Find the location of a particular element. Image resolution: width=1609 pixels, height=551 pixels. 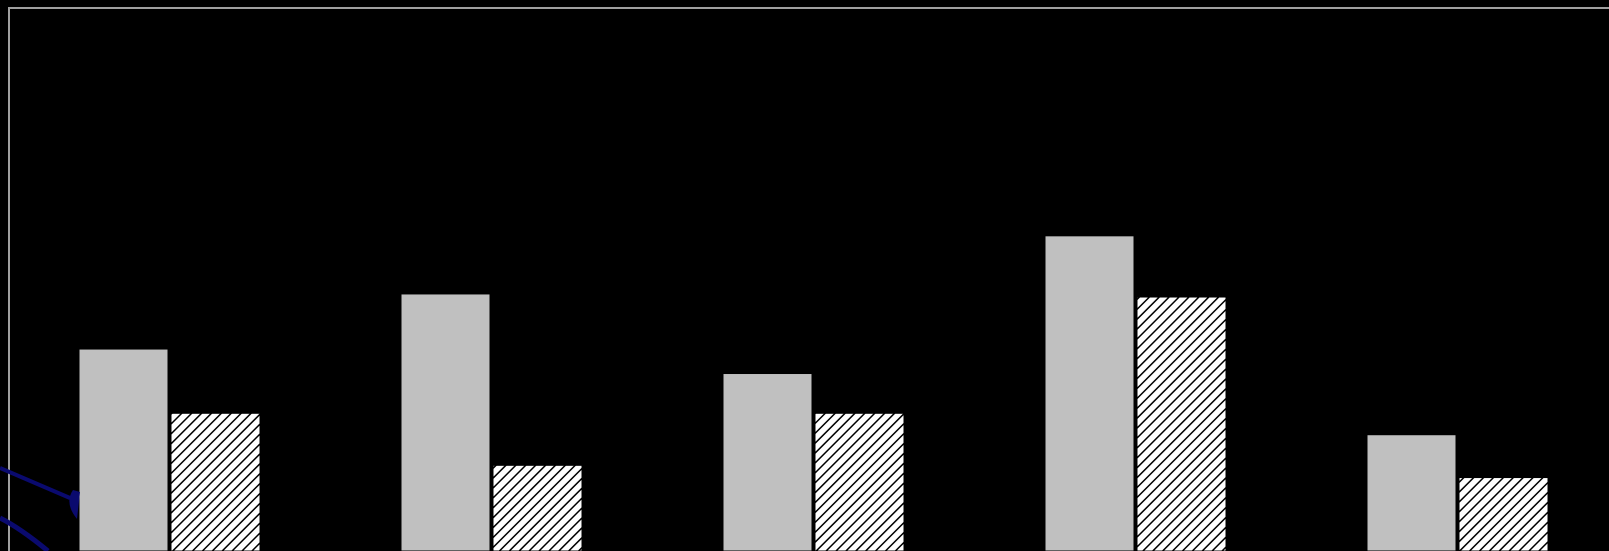

bar-series1-cat4 is located at coordinates (1089, 393).